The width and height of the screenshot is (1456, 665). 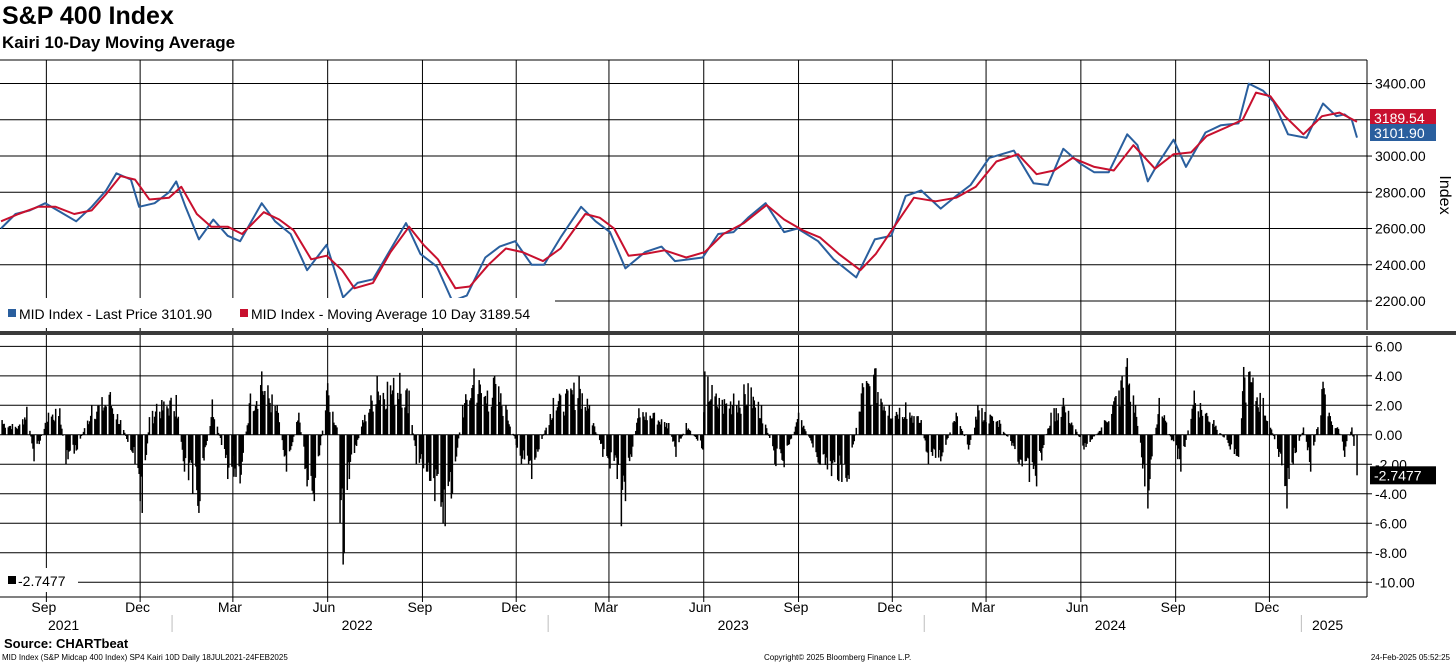 I want to click on x-month-label: Sep, so click(x=419, y=607).